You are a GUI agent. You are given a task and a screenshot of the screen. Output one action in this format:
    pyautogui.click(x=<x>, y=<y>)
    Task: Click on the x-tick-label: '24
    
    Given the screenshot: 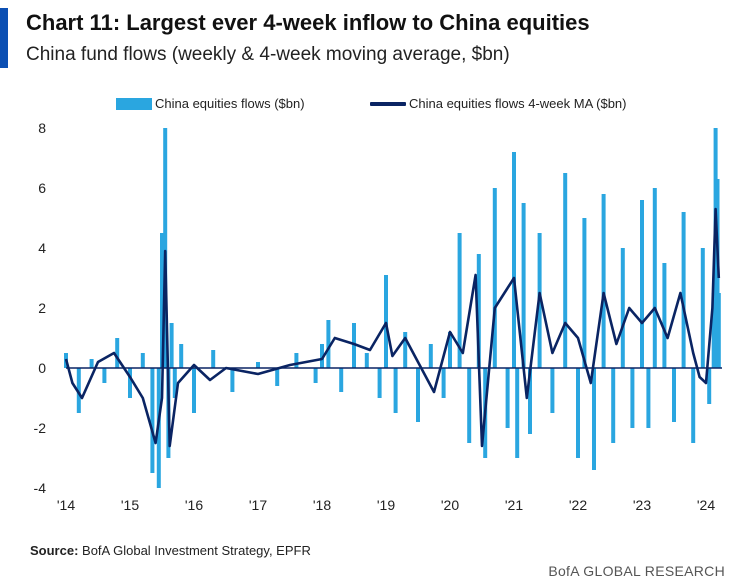 What is the action you would take?
    pyautogui.click(x=706, y=505)
    